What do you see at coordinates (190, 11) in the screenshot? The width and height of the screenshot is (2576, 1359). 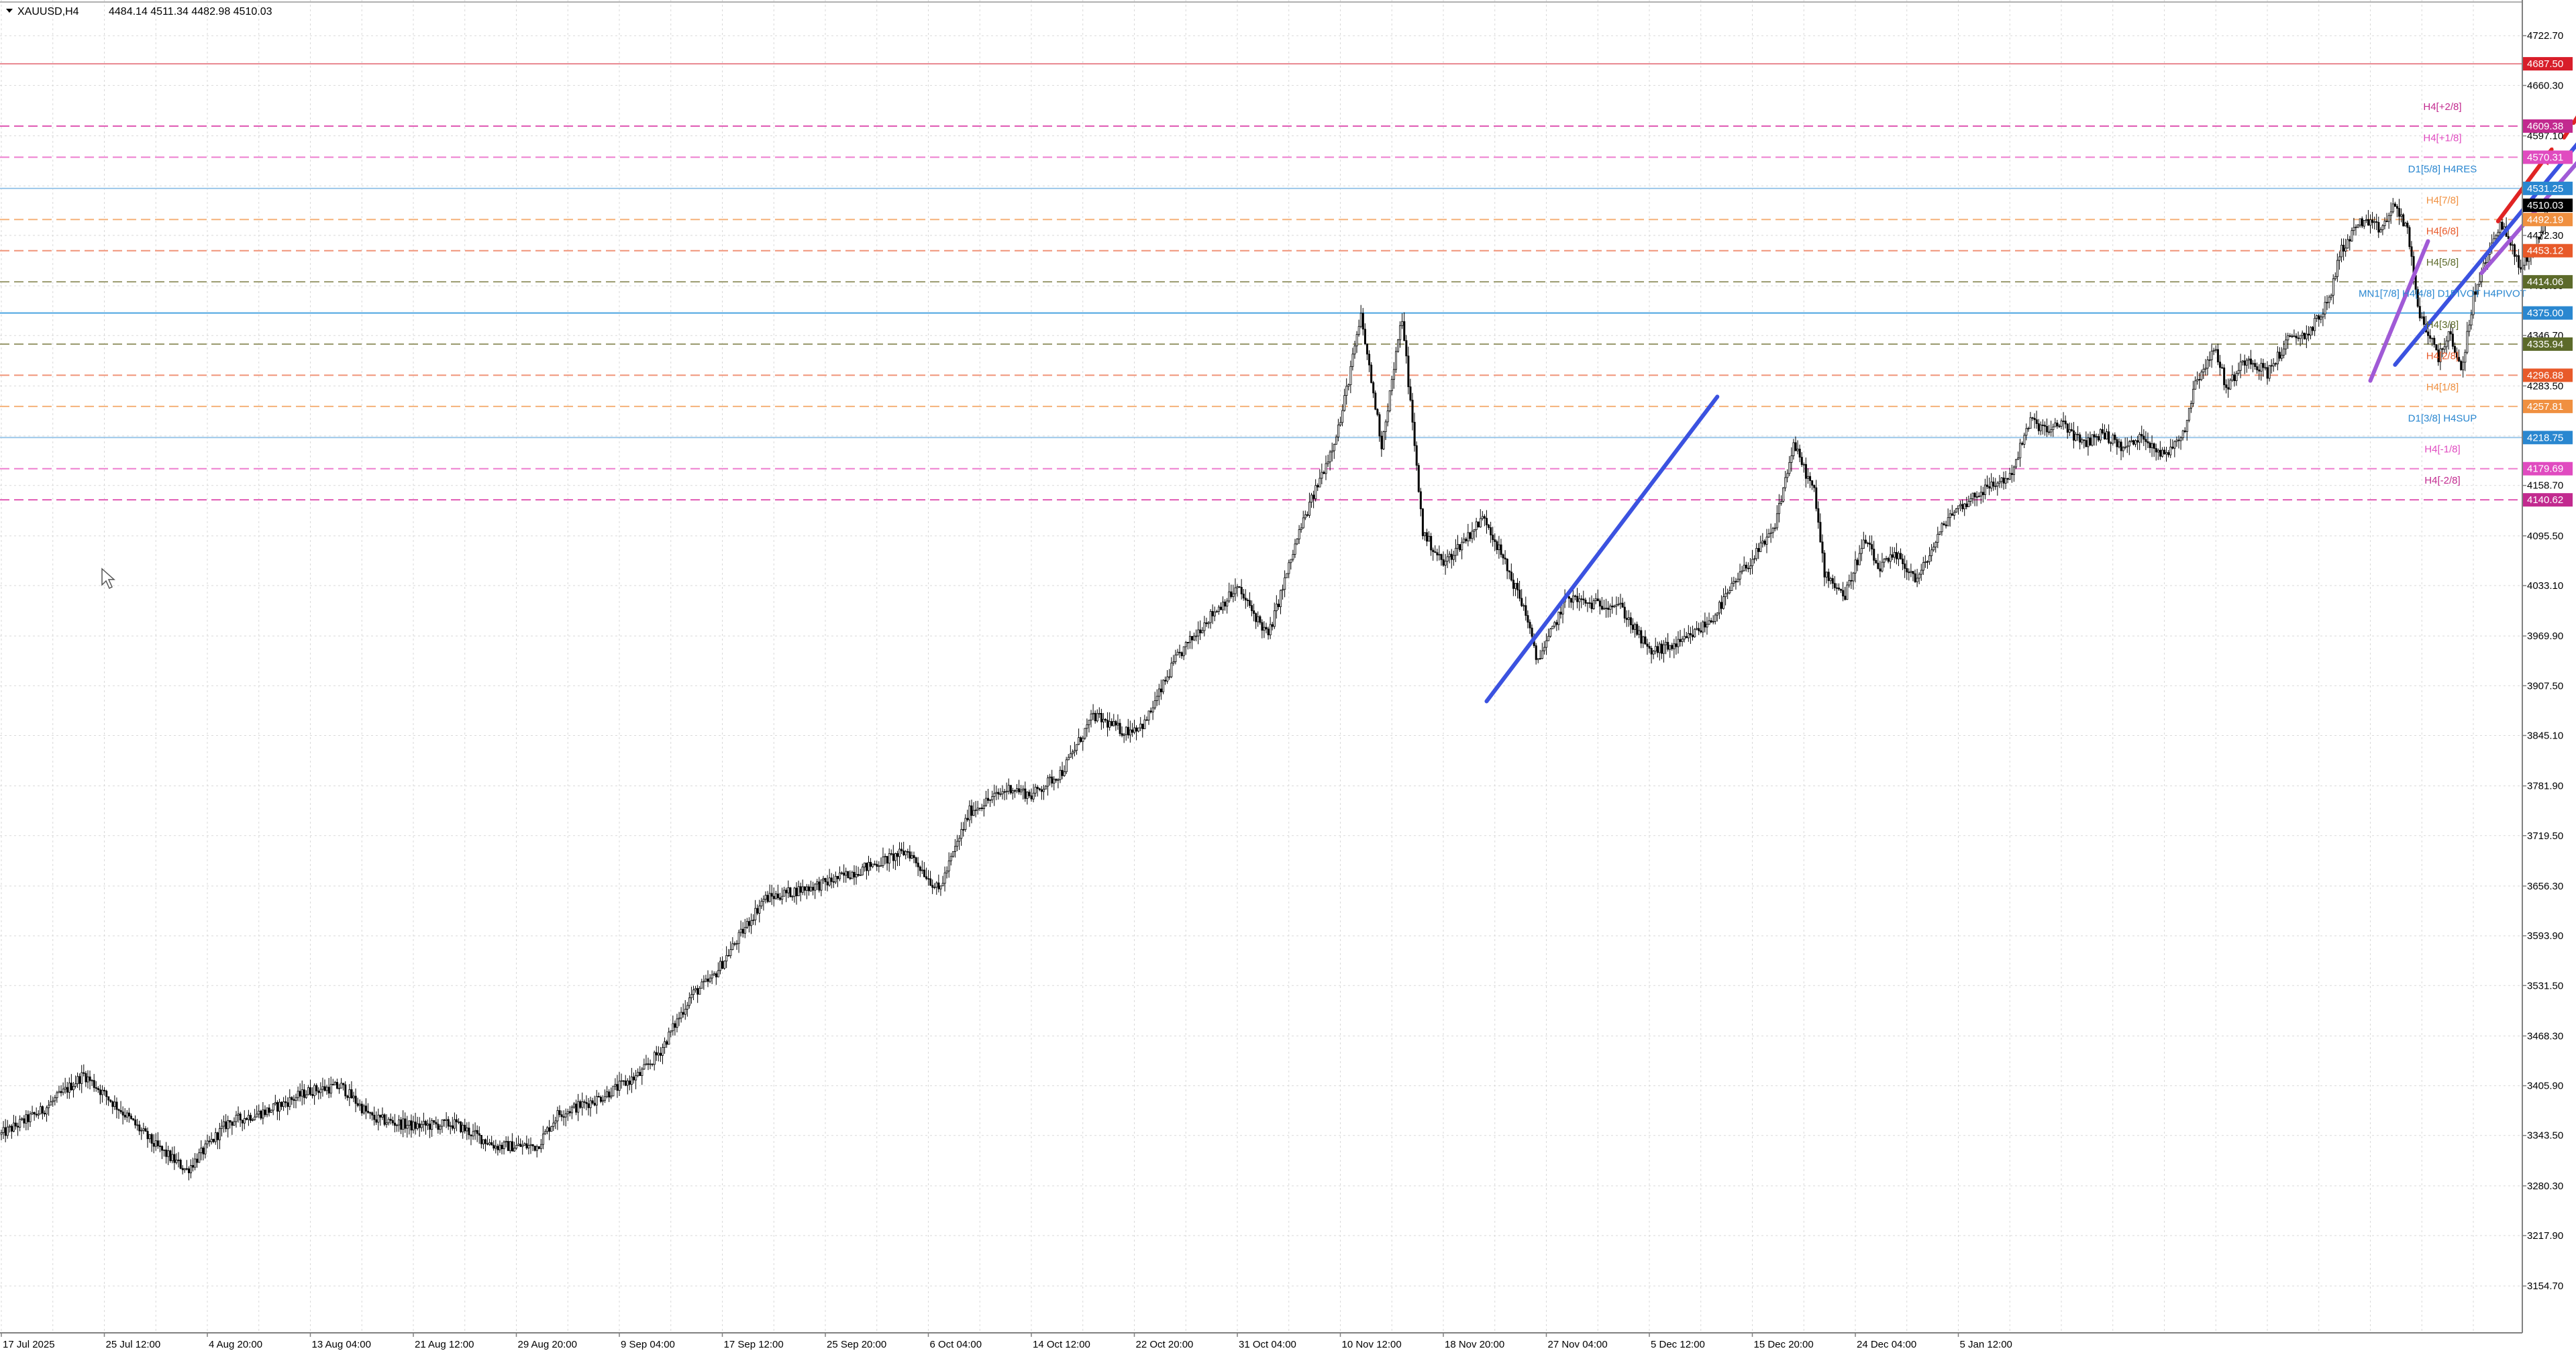 I see `ohlc-label: 4484.14 4511.34 4482.98 4510.03` at bounding box center [190, 11].